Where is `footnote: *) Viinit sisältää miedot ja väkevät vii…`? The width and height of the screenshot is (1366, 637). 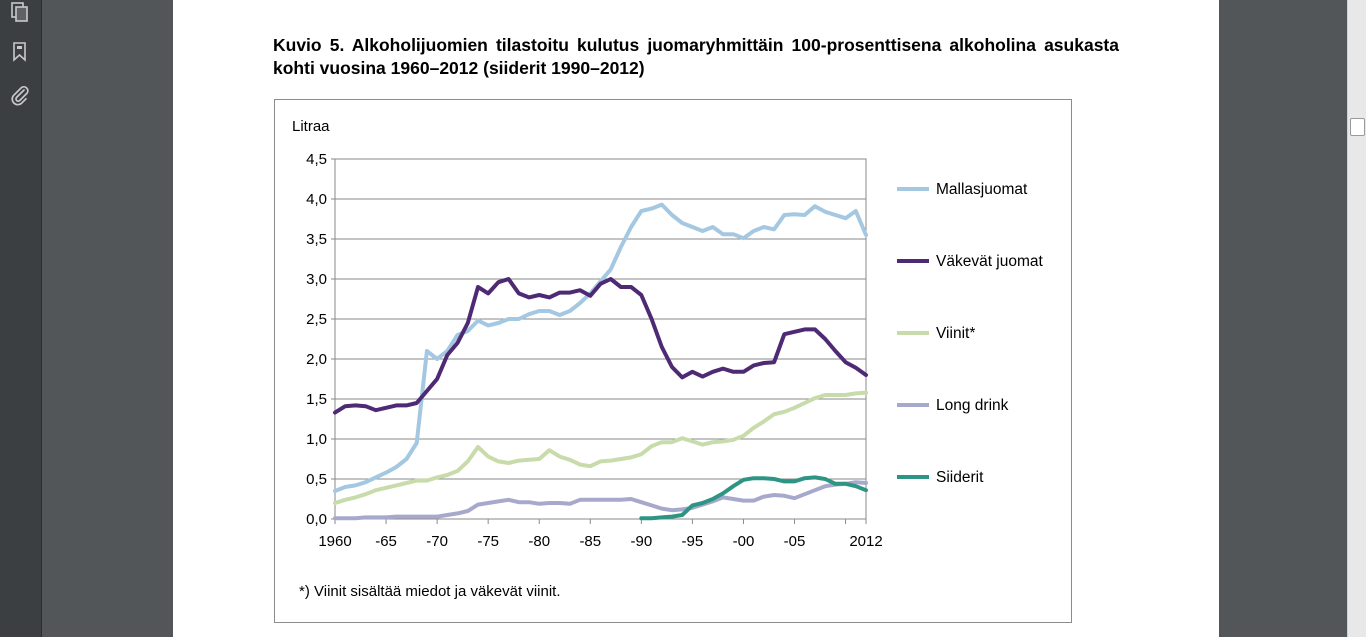 footnote: *) Viinit sisältää miedot ja väkevät vii… is located at coordinates (430, 591).